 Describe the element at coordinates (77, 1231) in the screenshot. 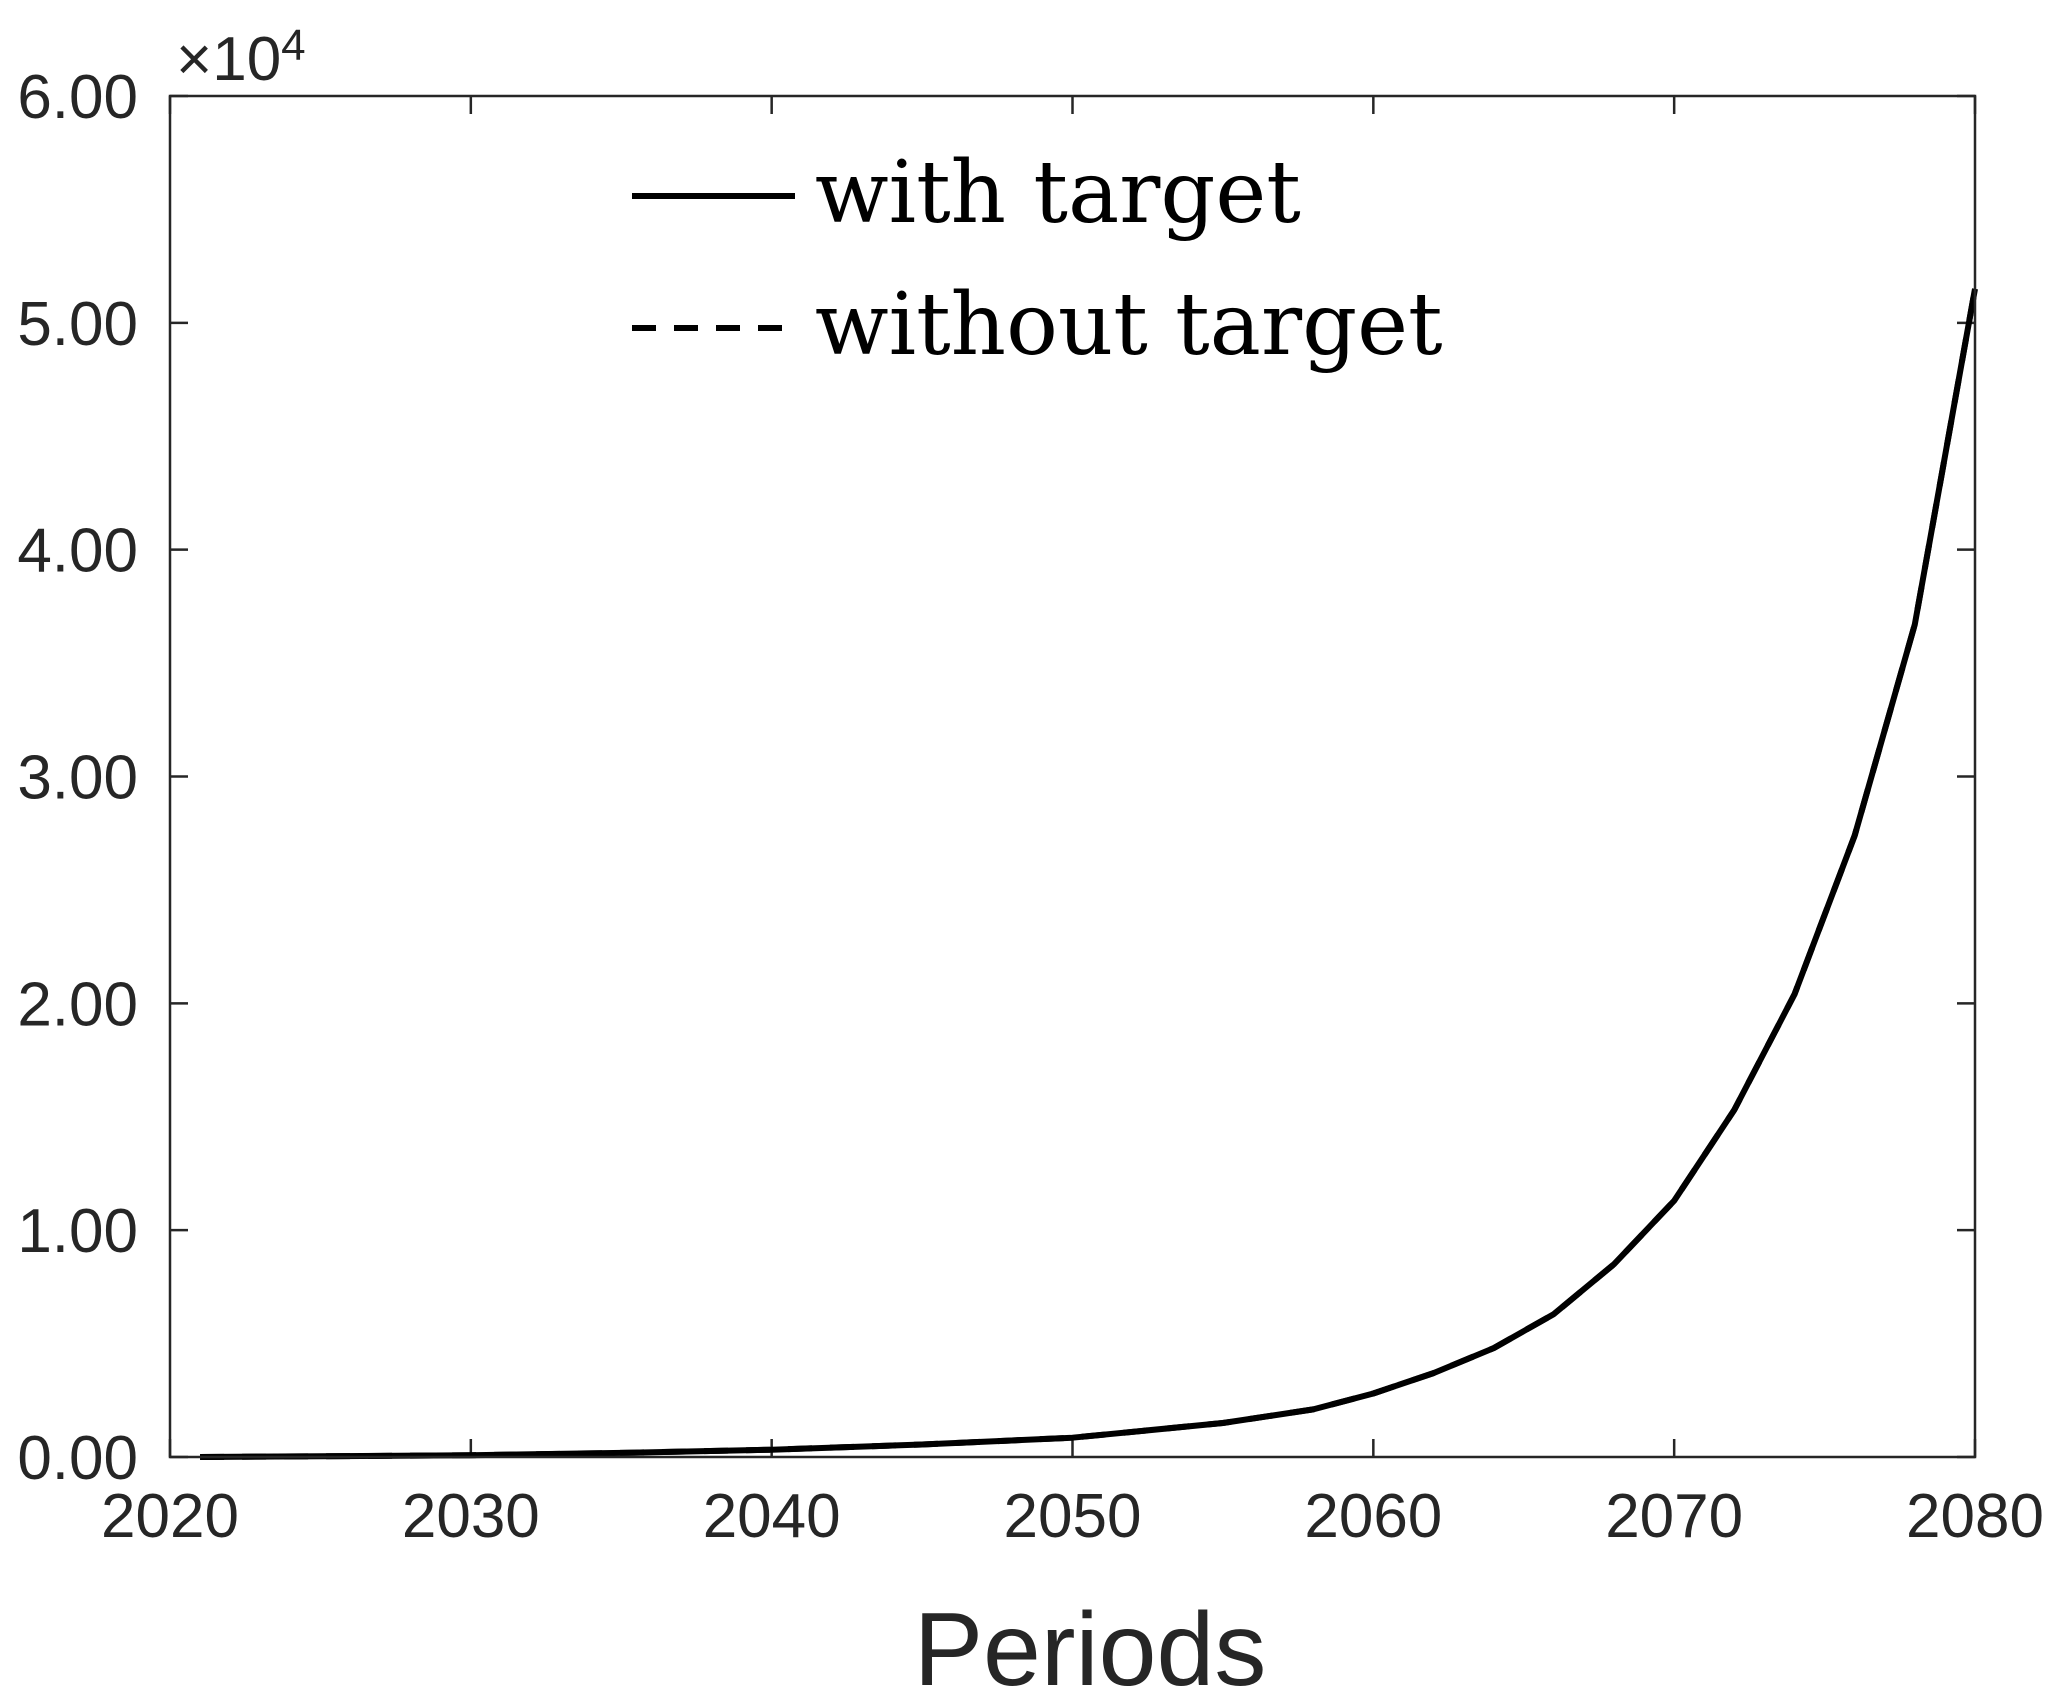

I see `y-tick-label: 1.00` at that location.